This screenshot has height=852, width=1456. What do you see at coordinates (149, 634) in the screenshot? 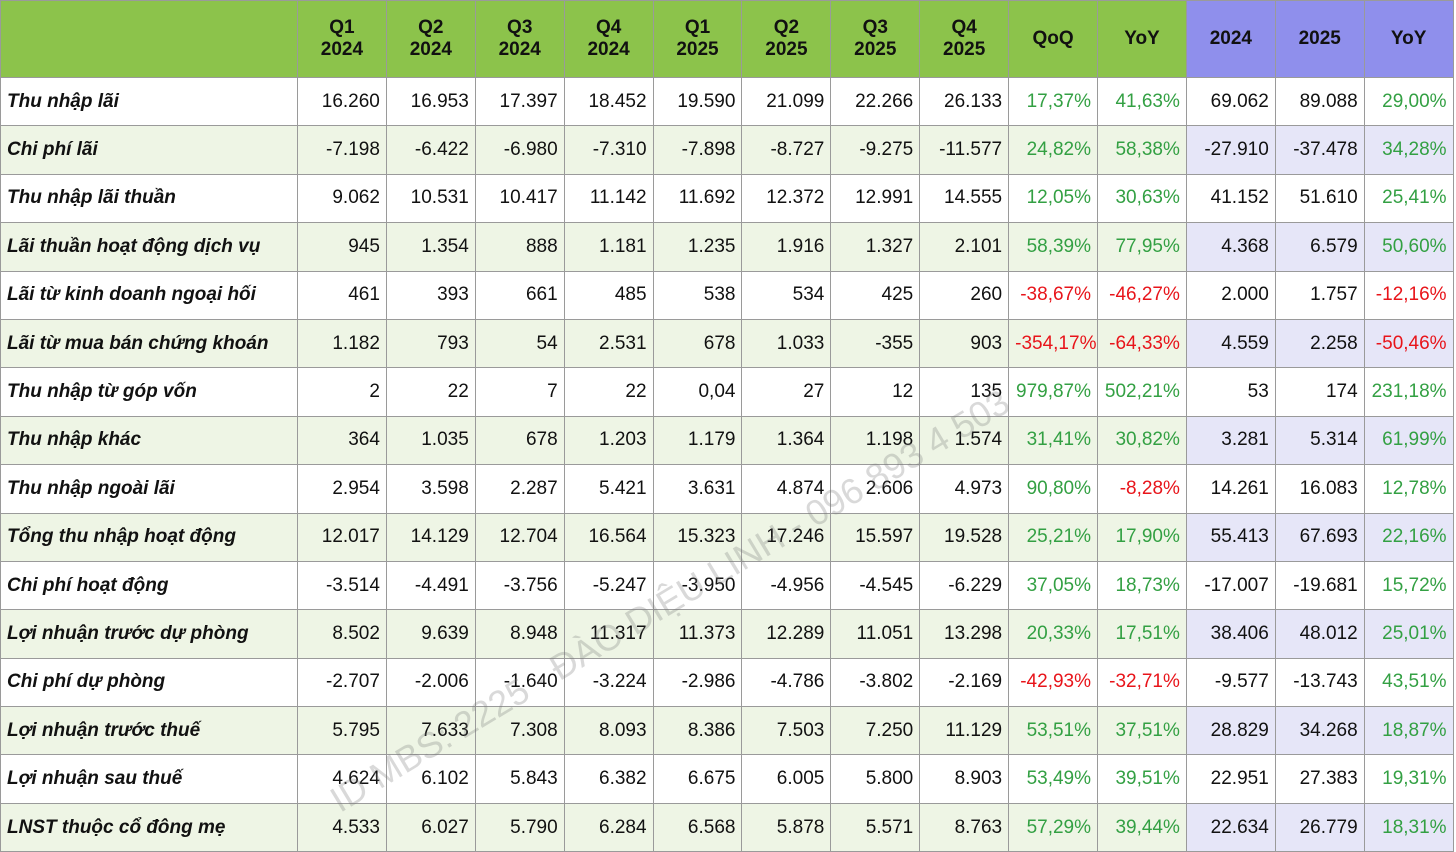
I see `row-label: Lợi nhuận trước dự phòng` at bounding box center [149, 634].